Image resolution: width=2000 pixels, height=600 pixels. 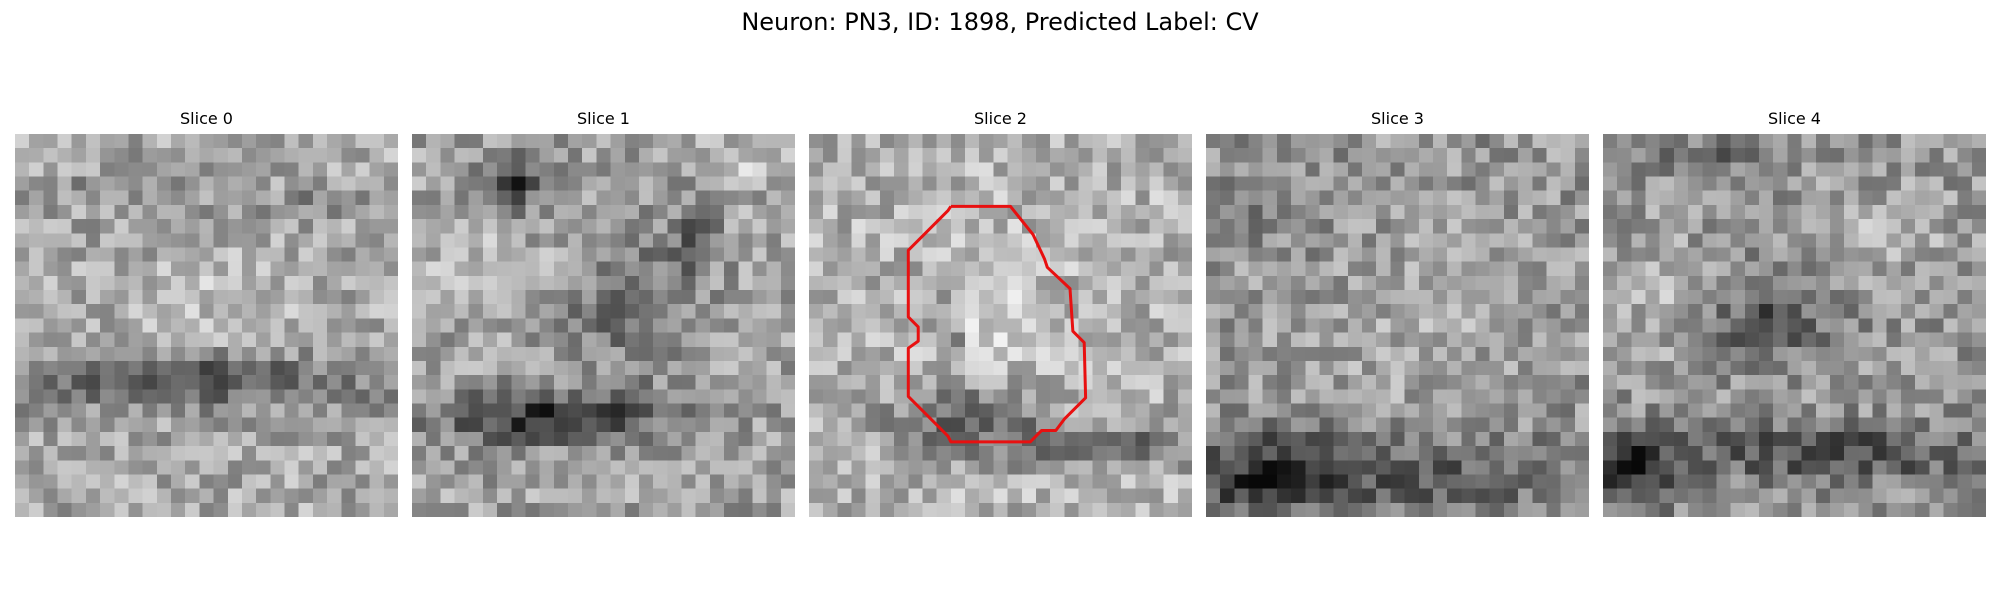 I want to click on slice-title: Slice 2, so click(x=1000, y=118).